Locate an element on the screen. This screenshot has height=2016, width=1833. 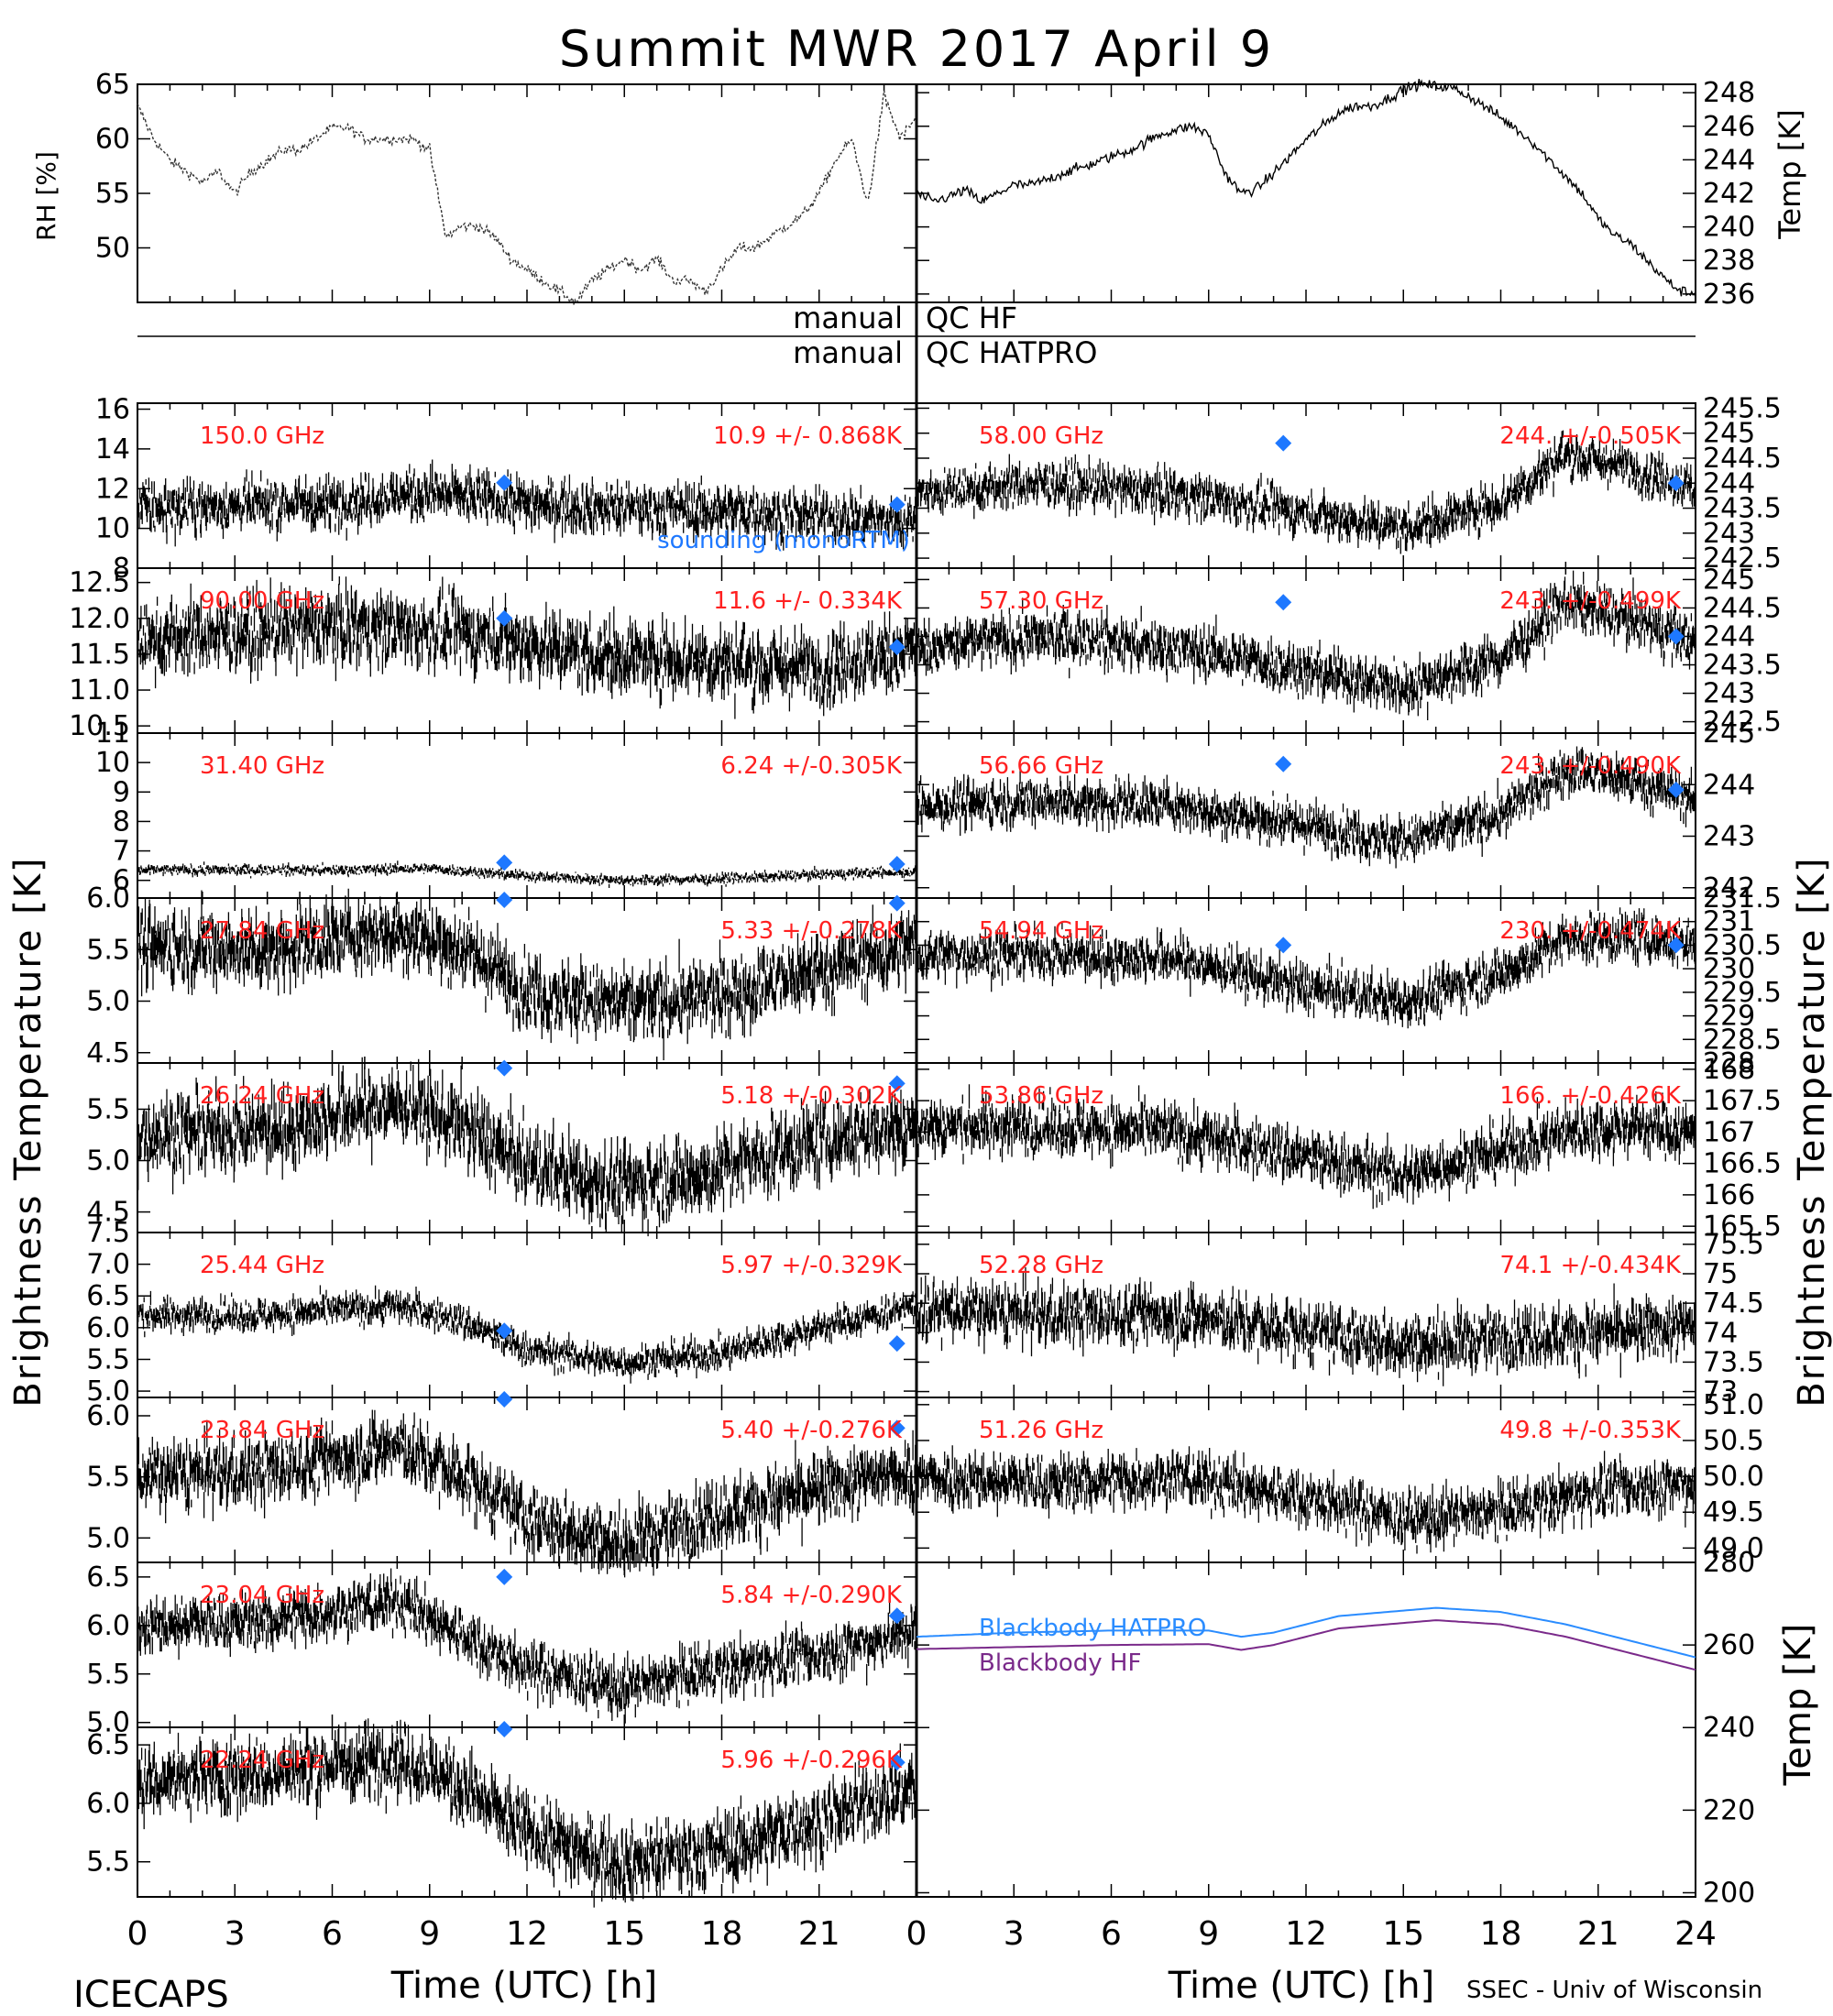
y-tick-label: 243.5 is located at coordinates (1742, 509).